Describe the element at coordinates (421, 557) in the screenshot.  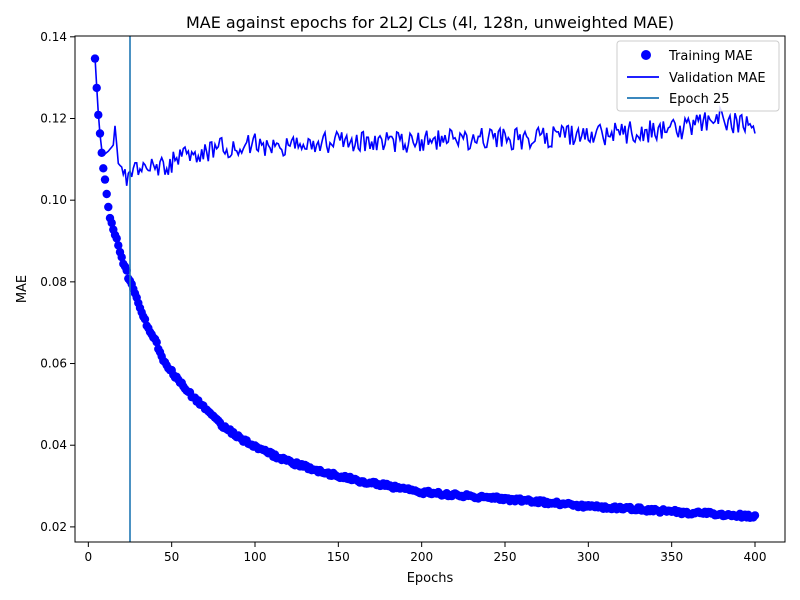
I see `x-tick-label: 200` at that location.